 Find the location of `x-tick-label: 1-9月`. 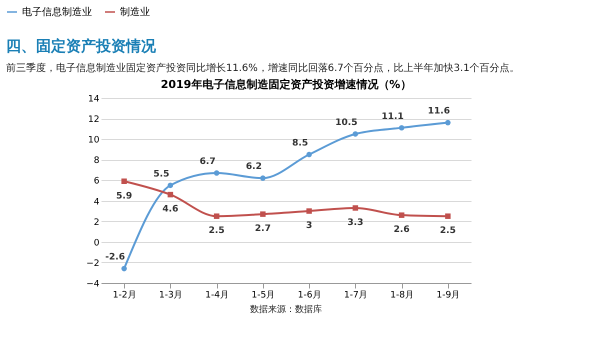

x-tick-label: 1-9月 is located at coordinates (448, 295).